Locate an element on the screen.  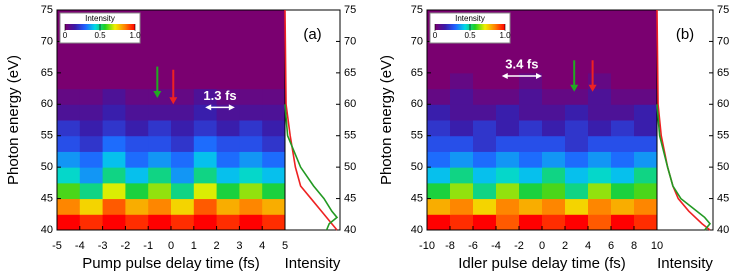
y-tick-label: 70 is located at coordinates (723, 41).